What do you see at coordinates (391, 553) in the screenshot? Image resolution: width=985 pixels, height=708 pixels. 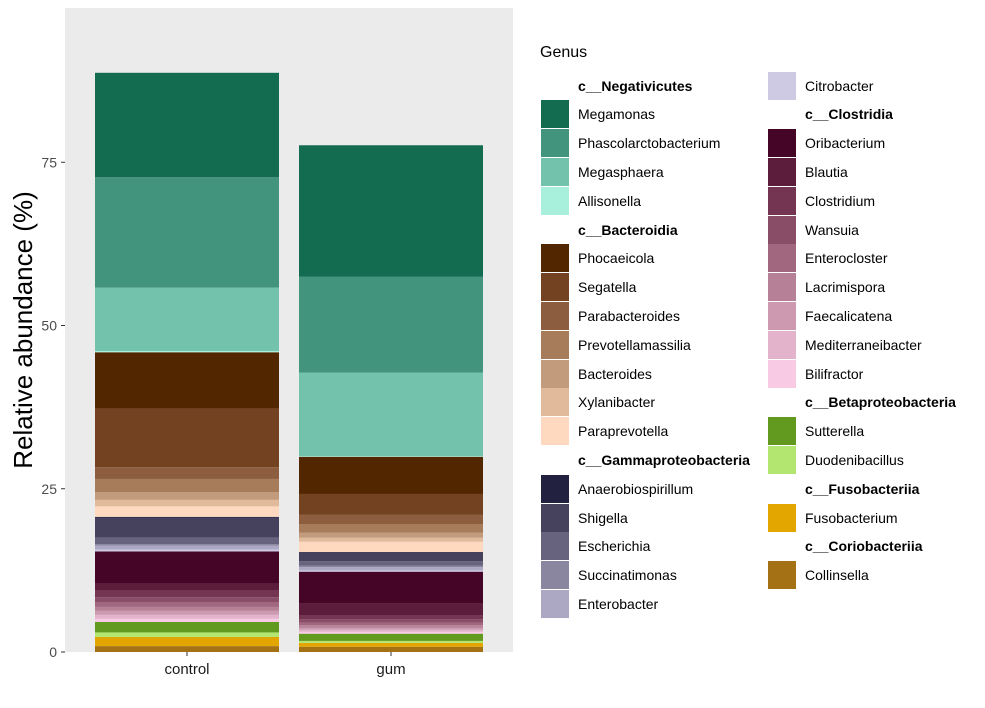 I see `bar-segment-gum-anaerobiospirillum` at bounding box center [391, 553].